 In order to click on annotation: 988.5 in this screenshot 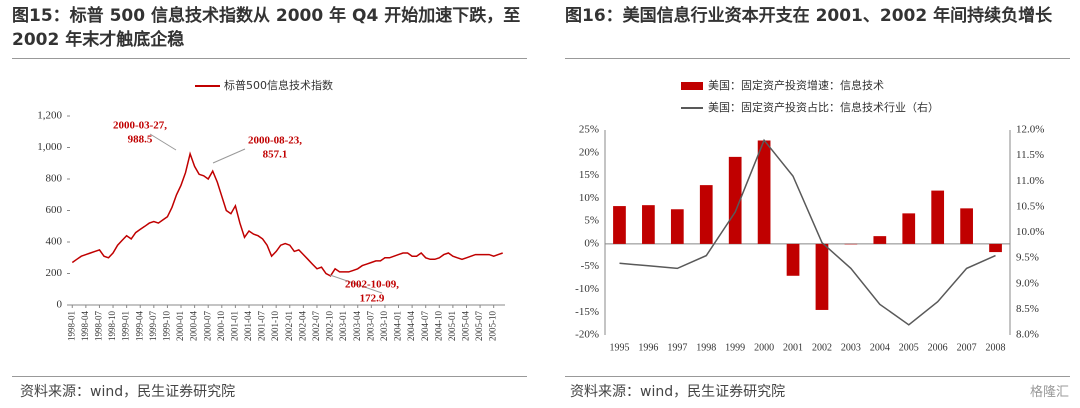, I will do `click(140, 140)`.